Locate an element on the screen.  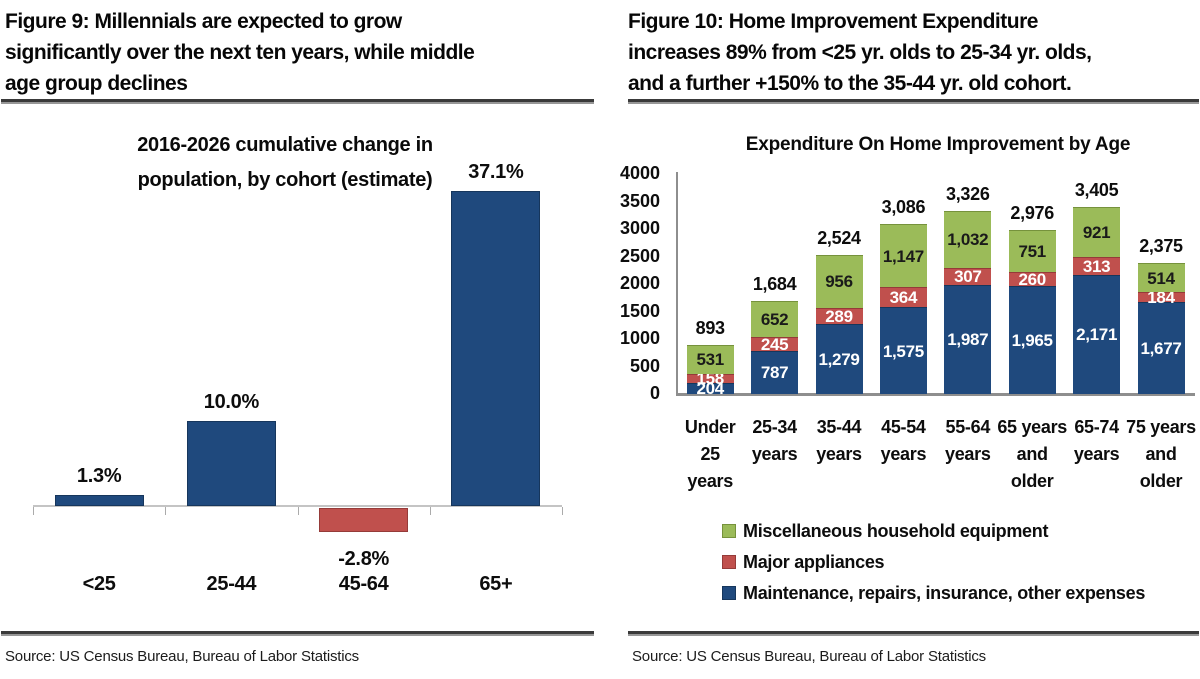
segment-value-label: 652 is located at coordinates (774, 320).